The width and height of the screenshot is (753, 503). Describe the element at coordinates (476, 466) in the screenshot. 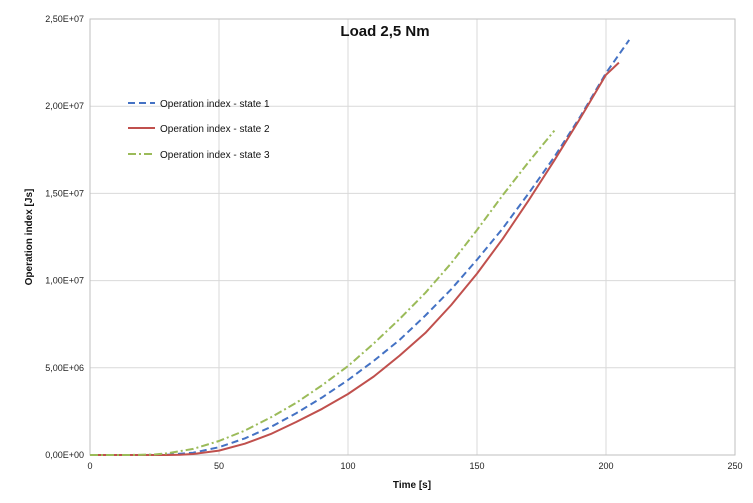

I see `x-tick-label: 150` at that location.